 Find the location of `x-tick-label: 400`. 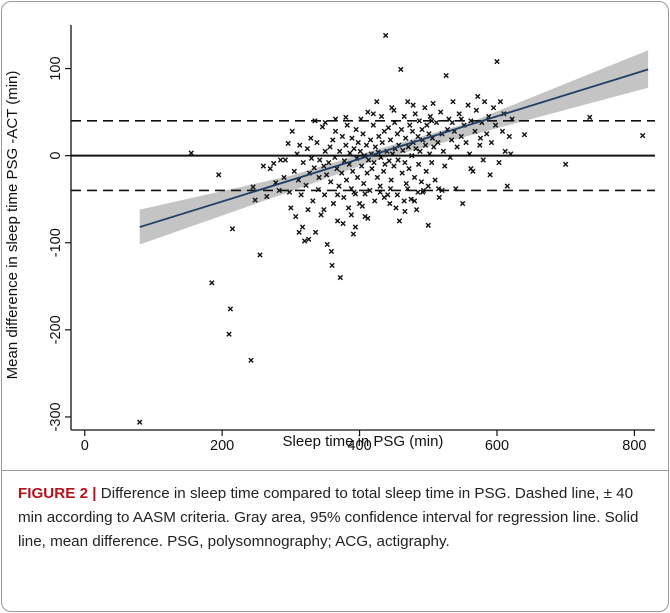

x-tick-label: 400 is located at coordinates (359, 446).